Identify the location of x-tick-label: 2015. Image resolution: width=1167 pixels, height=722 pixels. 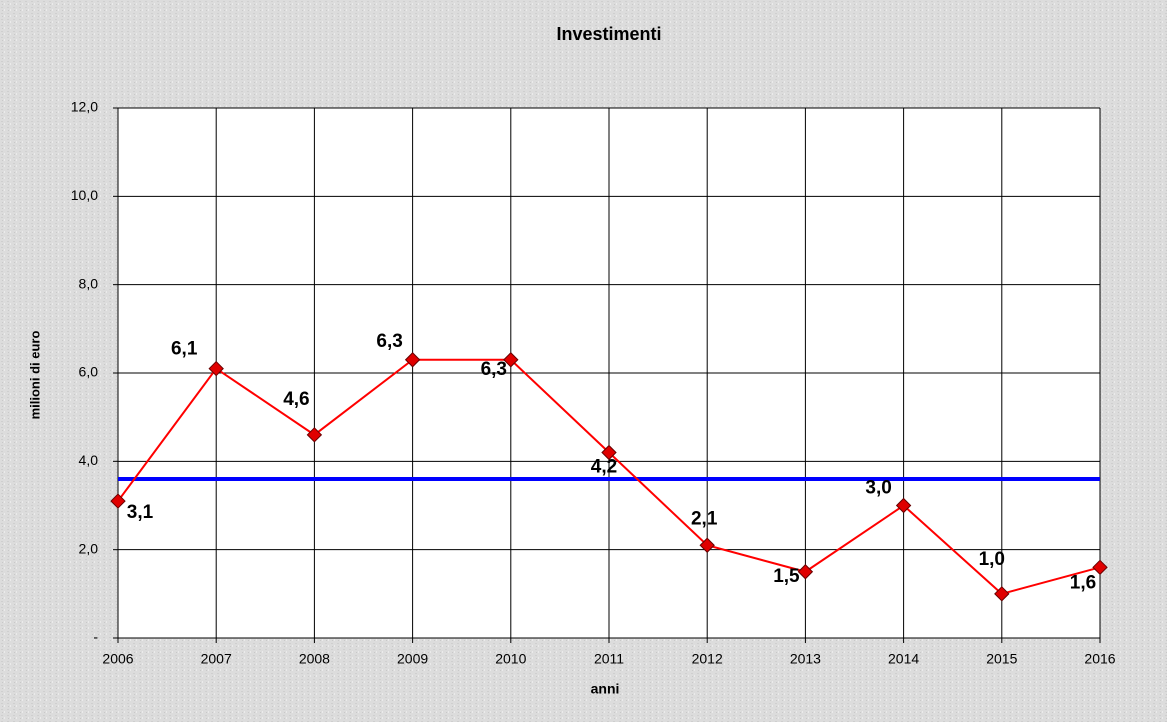
(1001, 659).